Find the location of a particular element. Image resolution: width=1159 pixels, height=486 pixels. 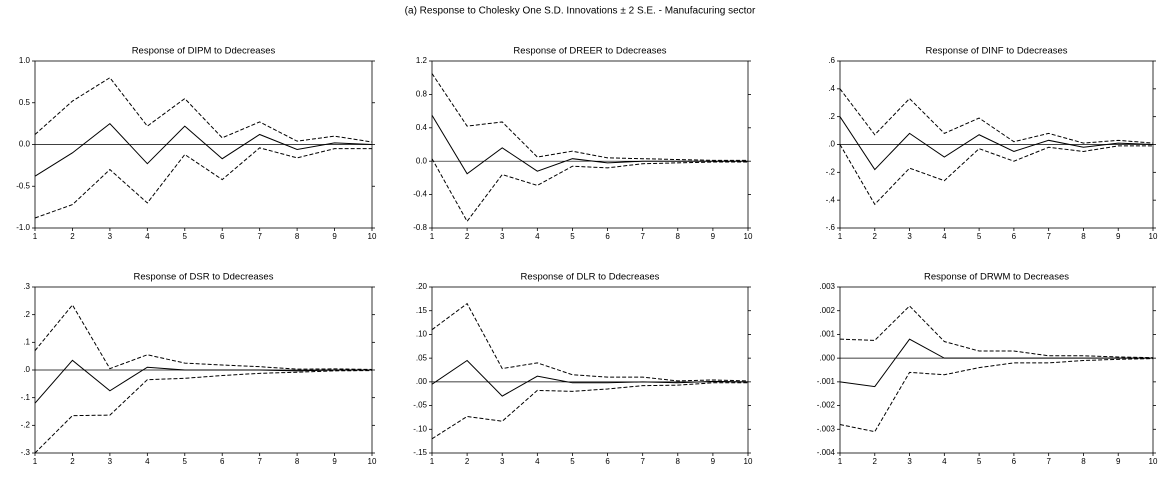

panel-title: Response of DINF to Ddecreases is located at coordinates (996, 51).